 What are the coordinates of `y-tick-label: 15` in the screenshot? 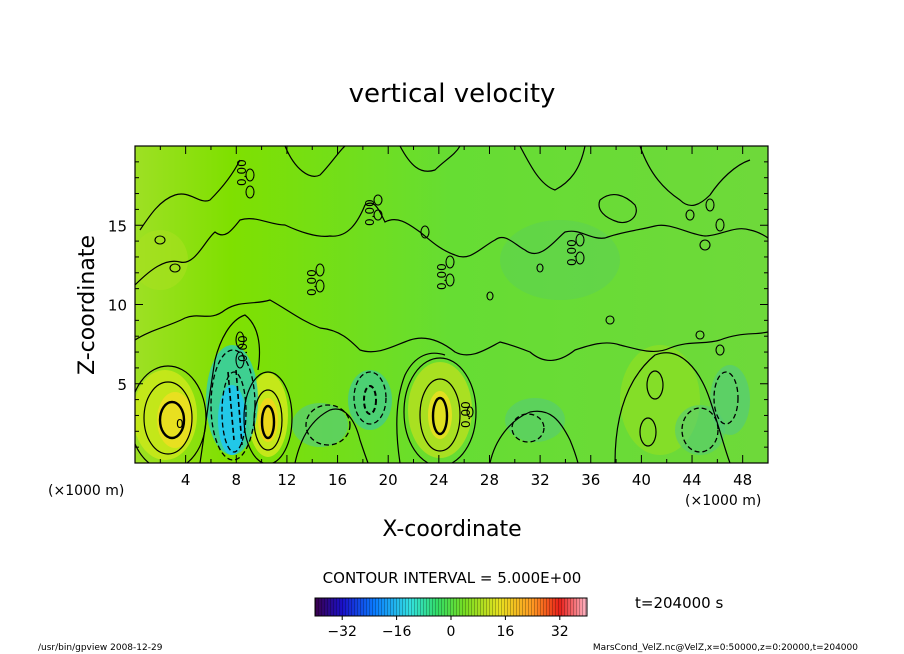 It's located at (117, 226).